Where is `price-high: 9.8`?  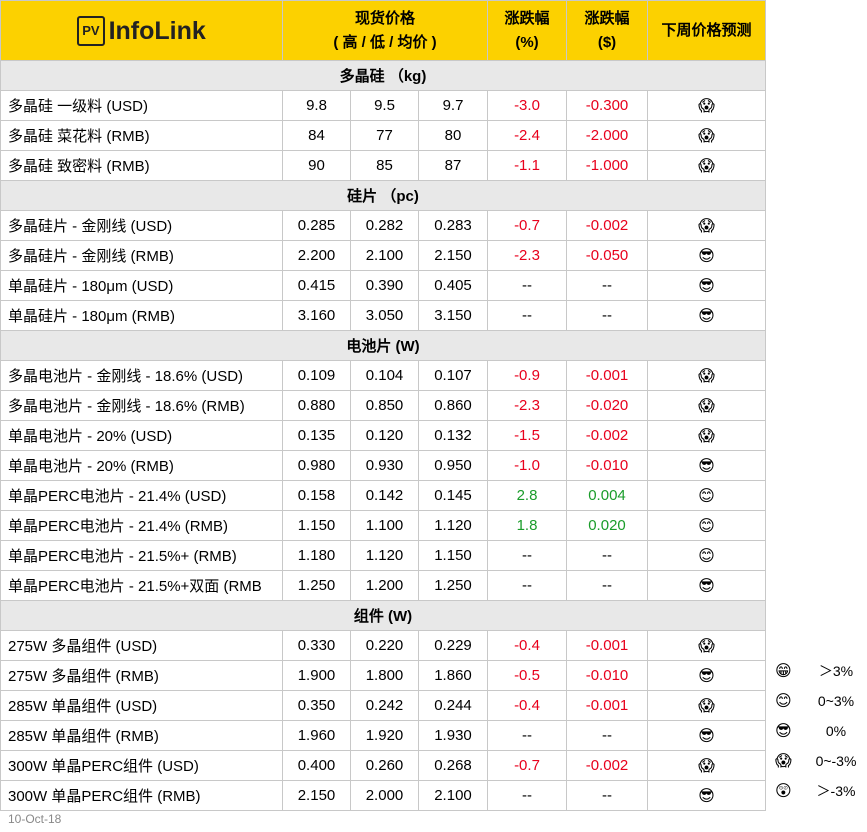 price-high: 9.8 is located at coordinates (316, 105).